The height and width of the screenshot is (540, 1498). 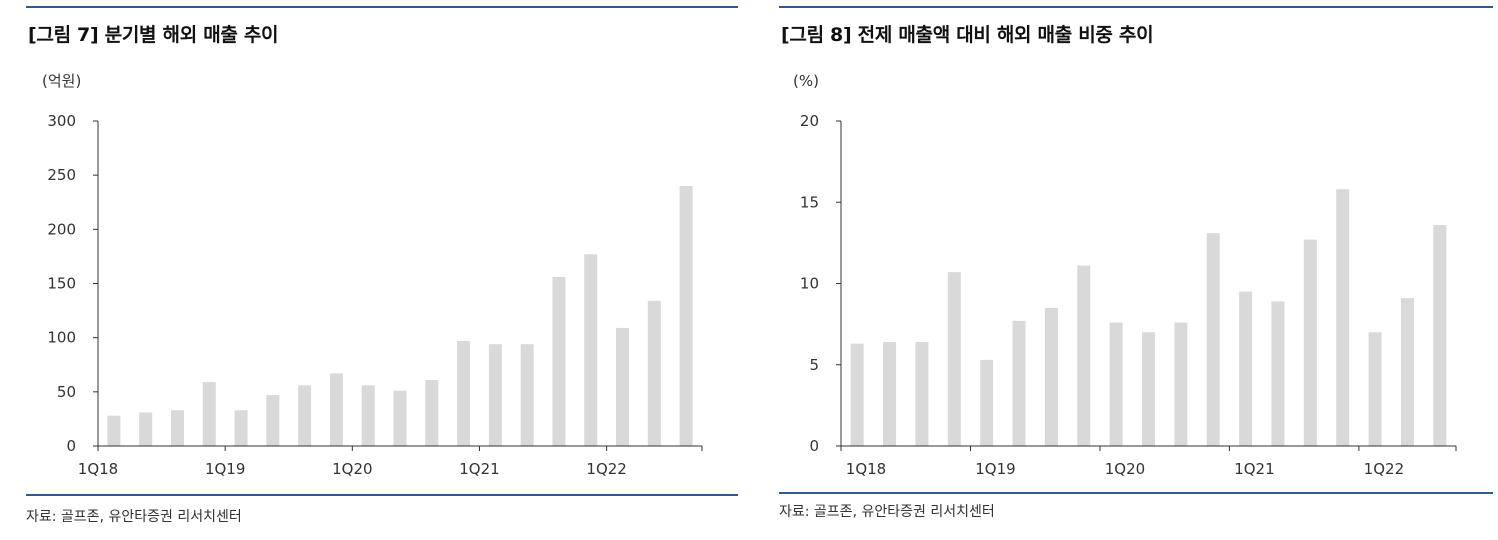 I want to click on chart-title: [그림 7] 분기별 해외 매출 추이, so click(x=153, y=35).